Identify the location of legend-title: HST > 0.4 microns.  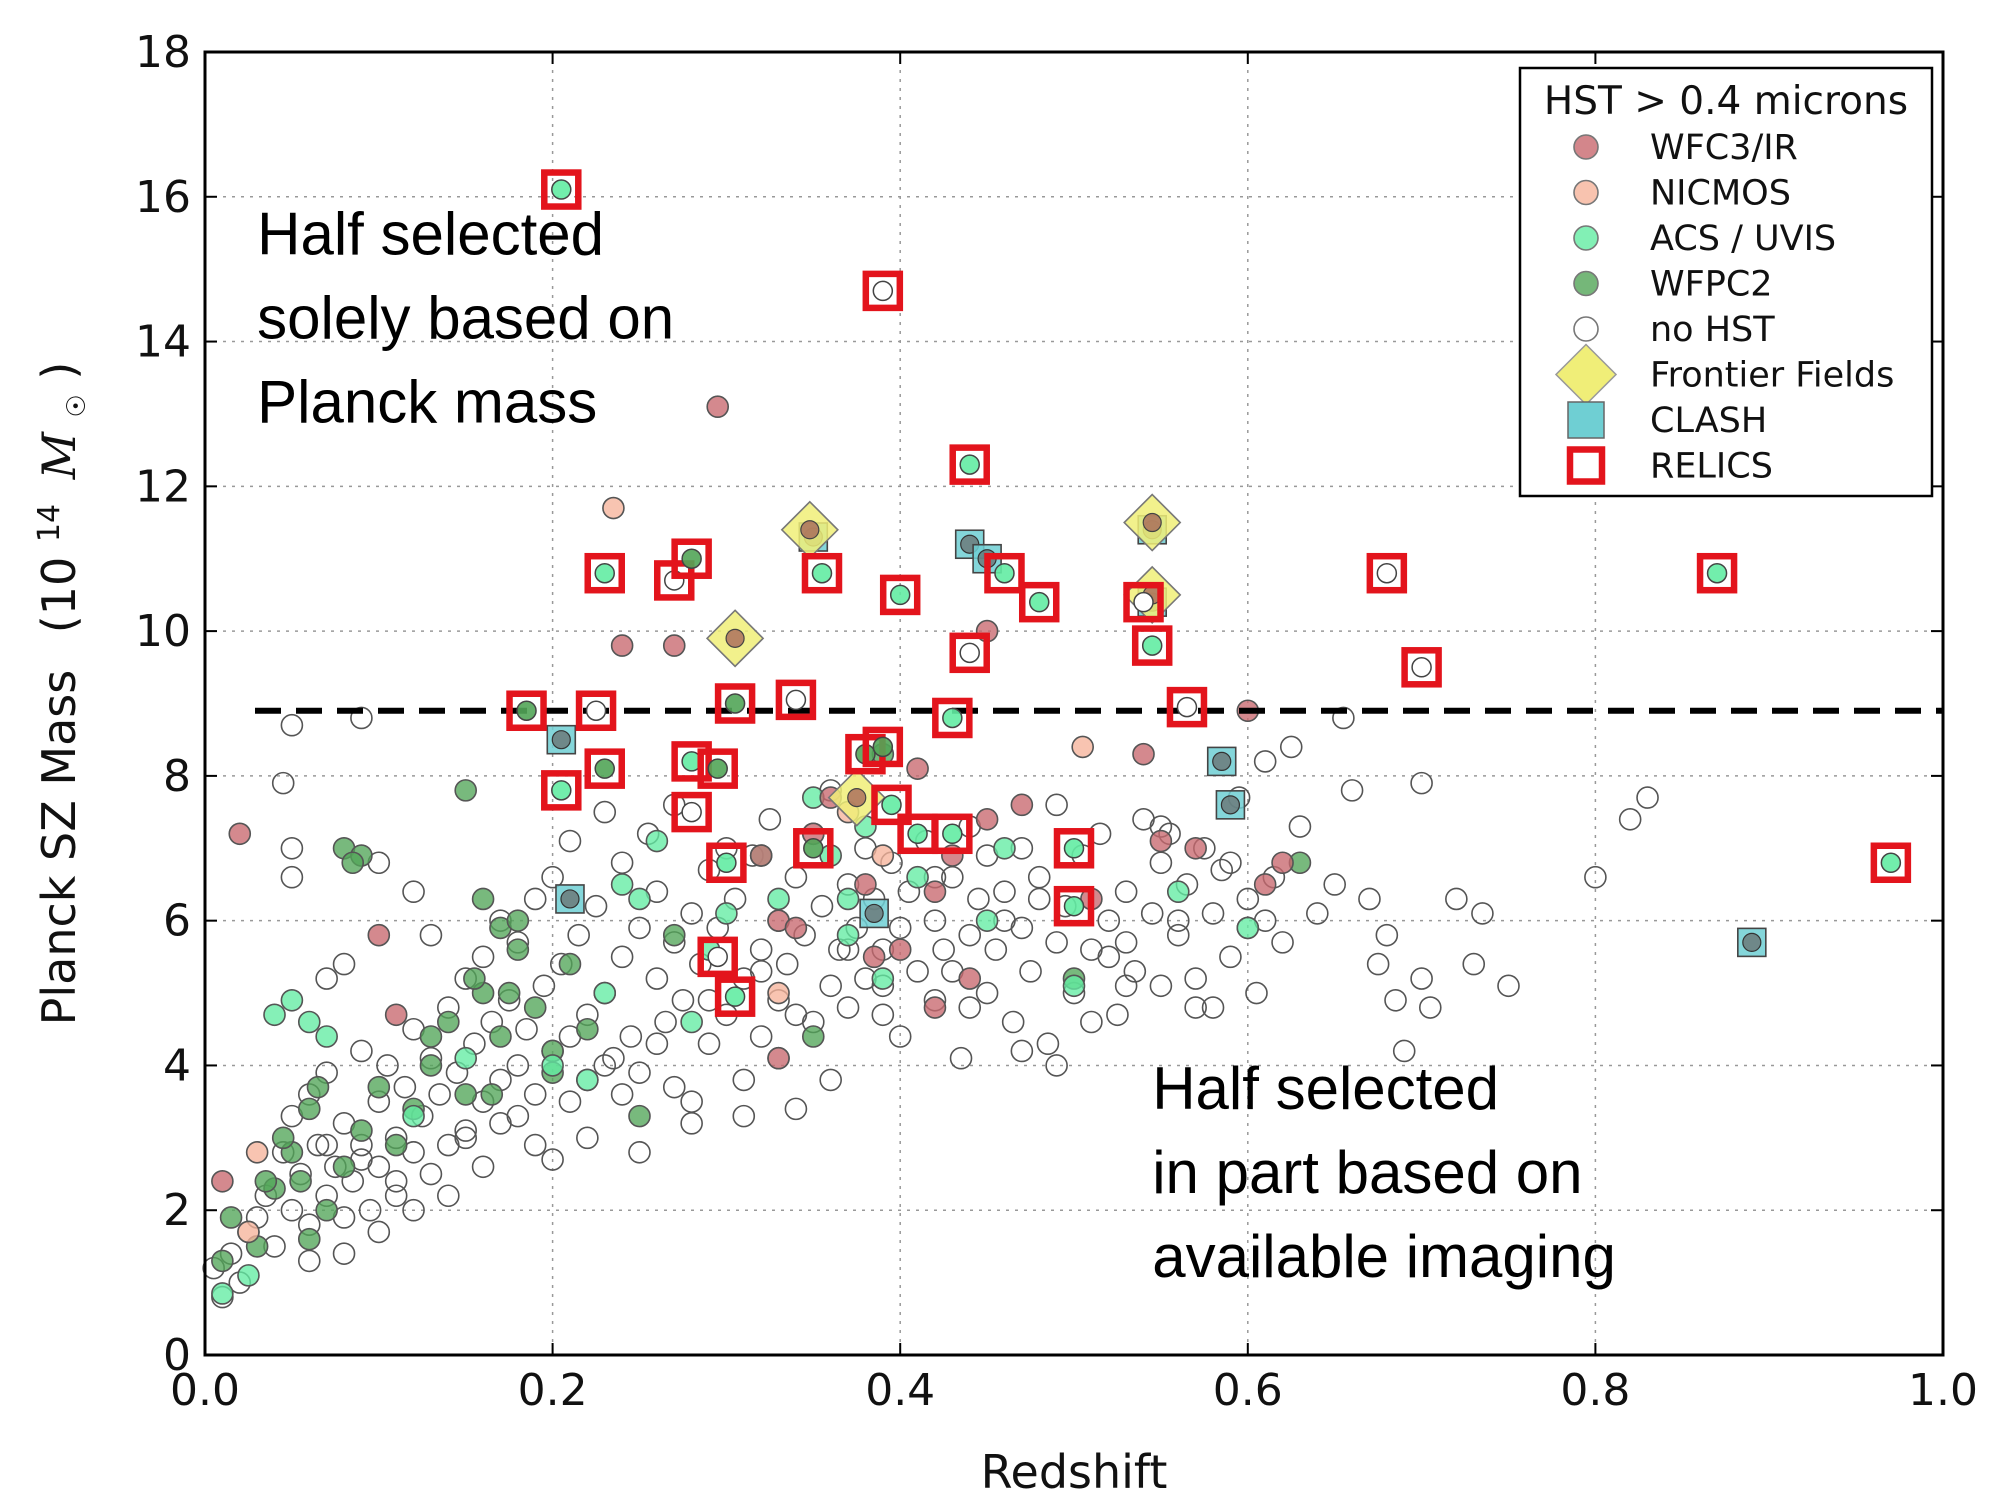
(1726, 101).